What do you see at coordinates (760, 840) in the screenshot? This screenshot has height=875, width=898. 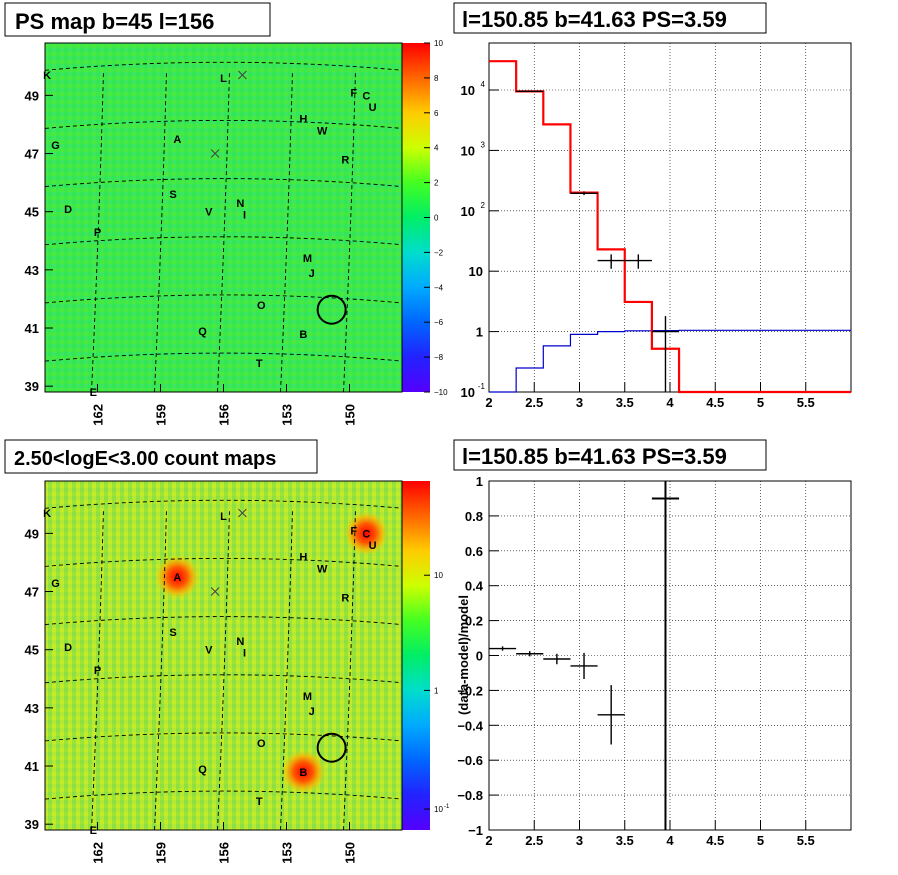 I see `x-tick-label: 5` at bounding box center [760, 840].